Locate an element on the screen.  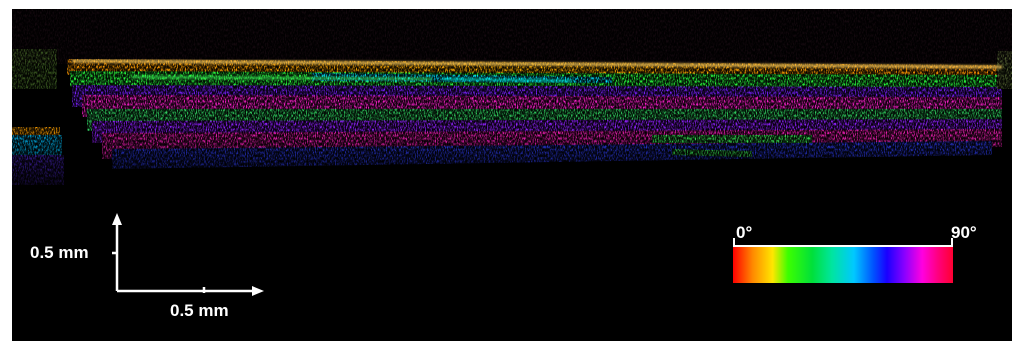
scale-bar-up-arrow is located at coordinates (117, 219).